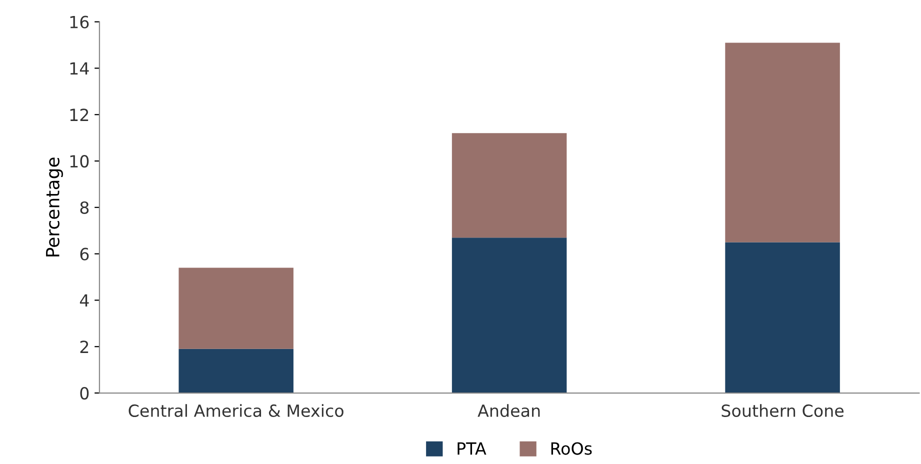  Describe the element at coordinates (84, 254) in the screenshot. I see `y-tick-label: 6` at that location.